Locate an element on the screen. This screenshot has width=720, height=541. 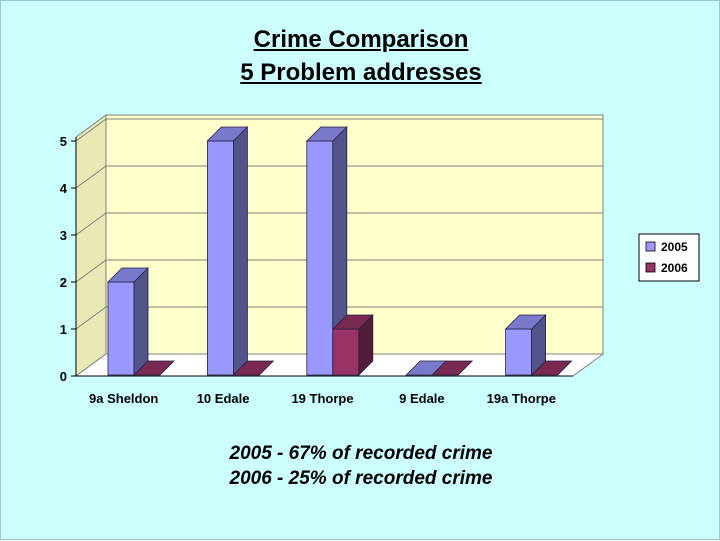
y-tick-label: 0 is located at coordinates (63, 376).